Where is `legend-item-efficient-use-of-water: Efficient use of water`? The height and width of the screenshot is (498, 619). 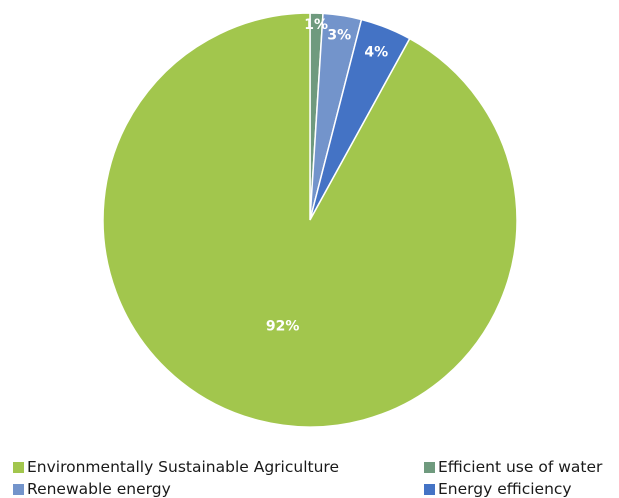
legend-item-efficient-use-of-water: Efficient use of water is located at coordinates (513, 467).